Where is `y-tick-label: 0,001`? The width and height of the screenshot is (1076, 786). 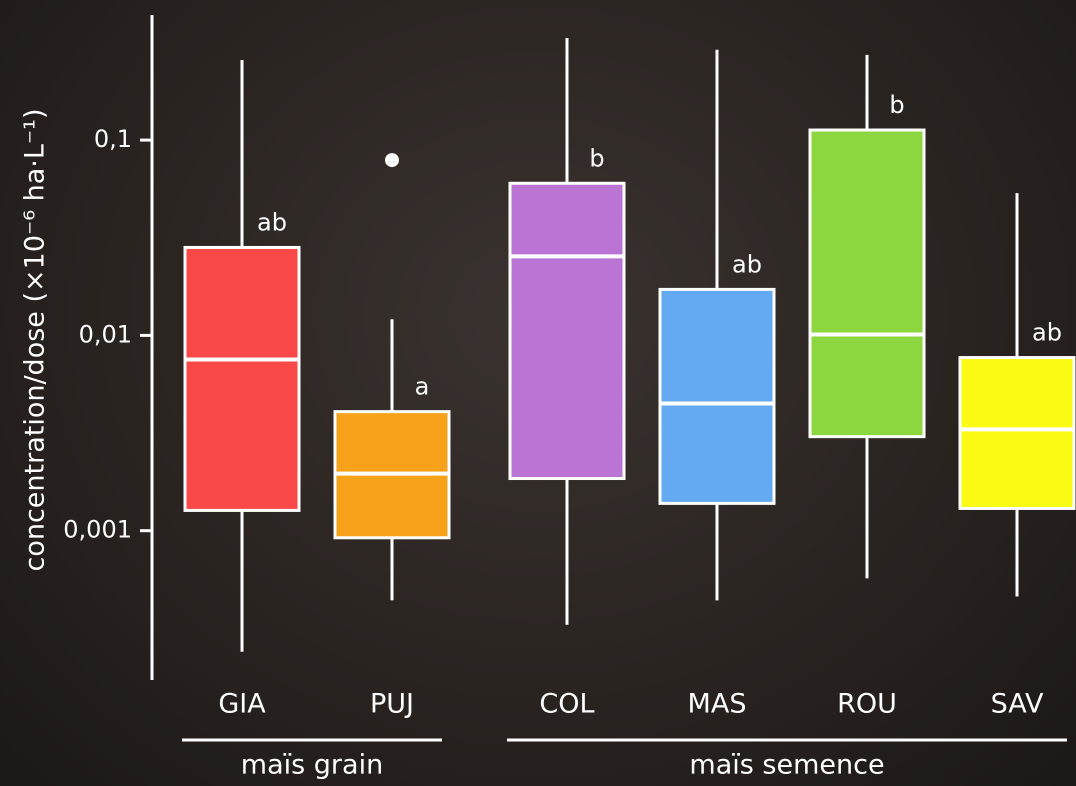
y-tick-label: 0,001 is located at coordinates (97, 530).